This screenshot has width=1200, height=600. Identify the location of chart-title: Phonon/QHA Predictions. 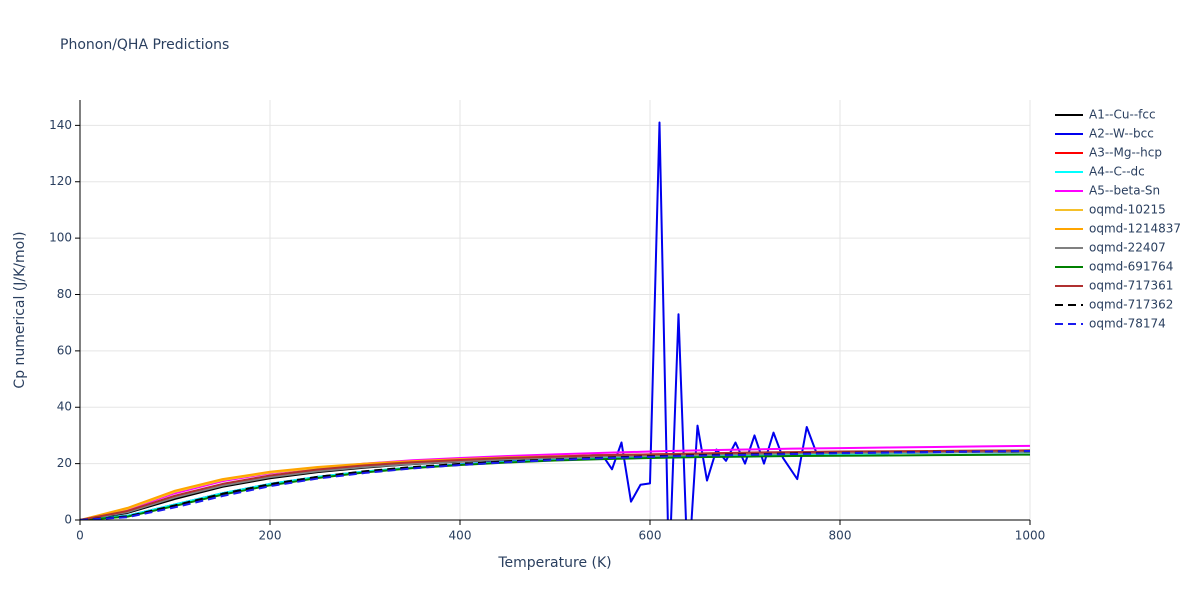
(144, 45).